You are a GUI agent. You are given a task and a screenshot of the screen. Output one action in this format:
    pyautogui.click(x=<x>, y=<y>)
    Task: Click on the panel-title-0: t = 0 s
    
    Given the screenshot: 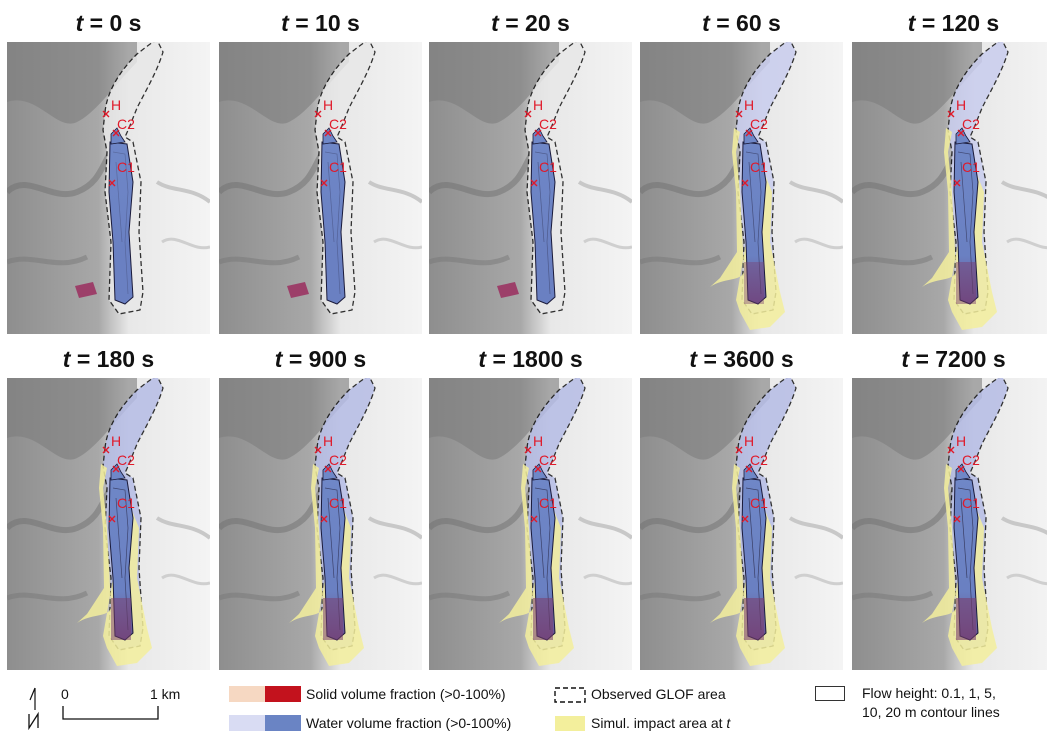 What is the action you would take?
    pyautogui.click(x=108, y=23)
    